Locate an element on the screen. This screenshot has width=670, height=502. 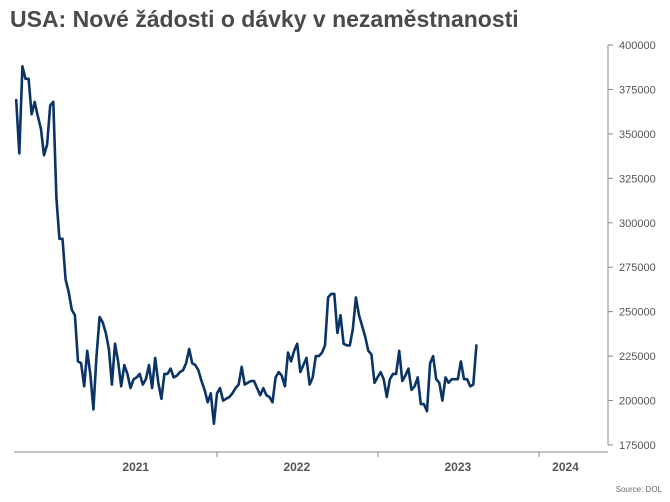
x-tick-label: 2023 is located at coordinates (457, 467).